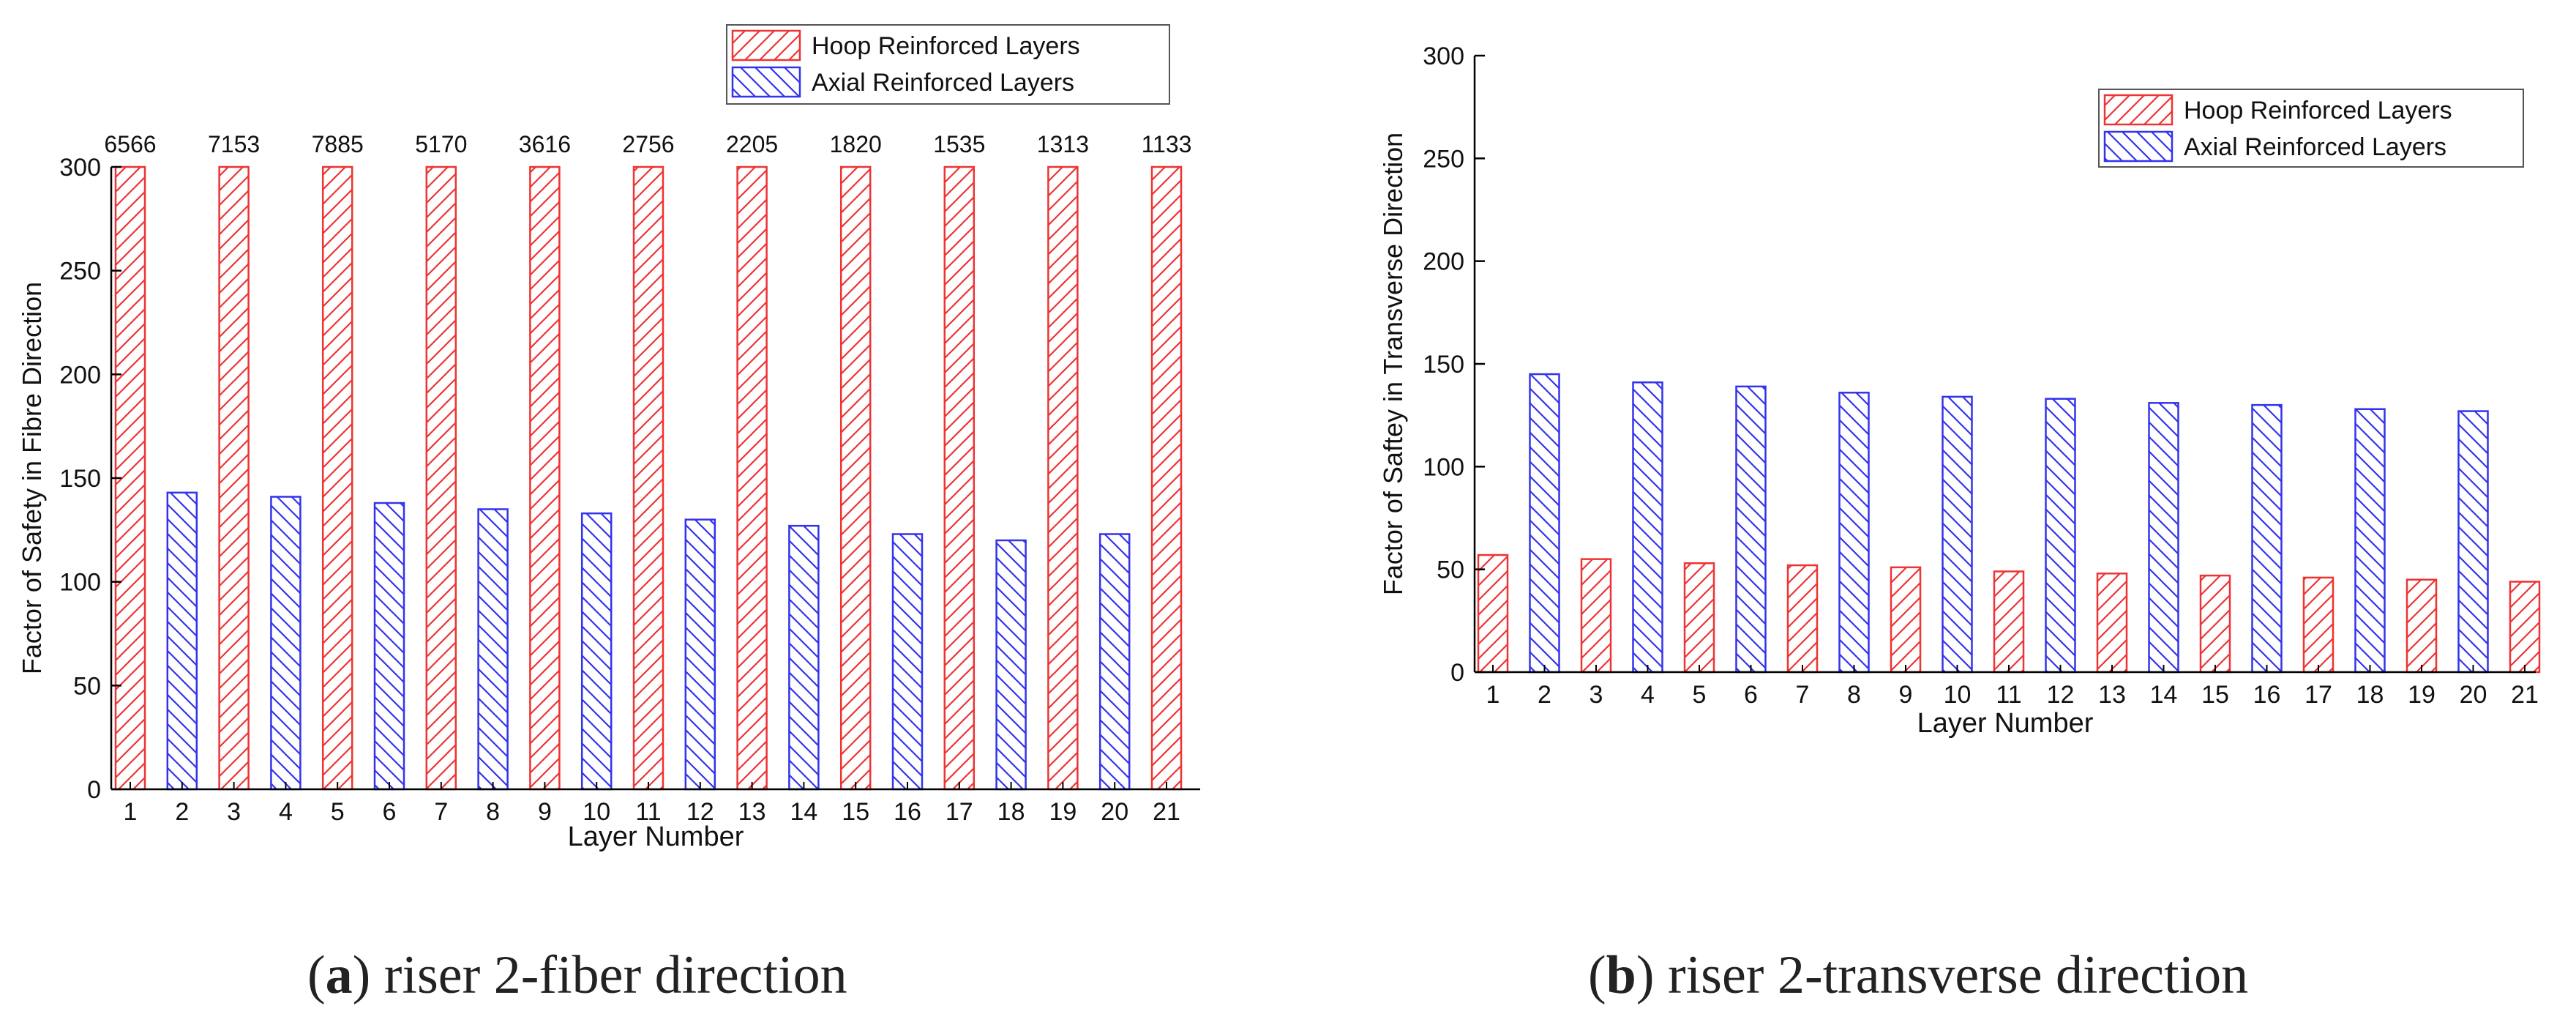  Describe the element at coordinates (1958, 695) in the screenshot. I see `c1-x-tick-label-10: 10` at that location.